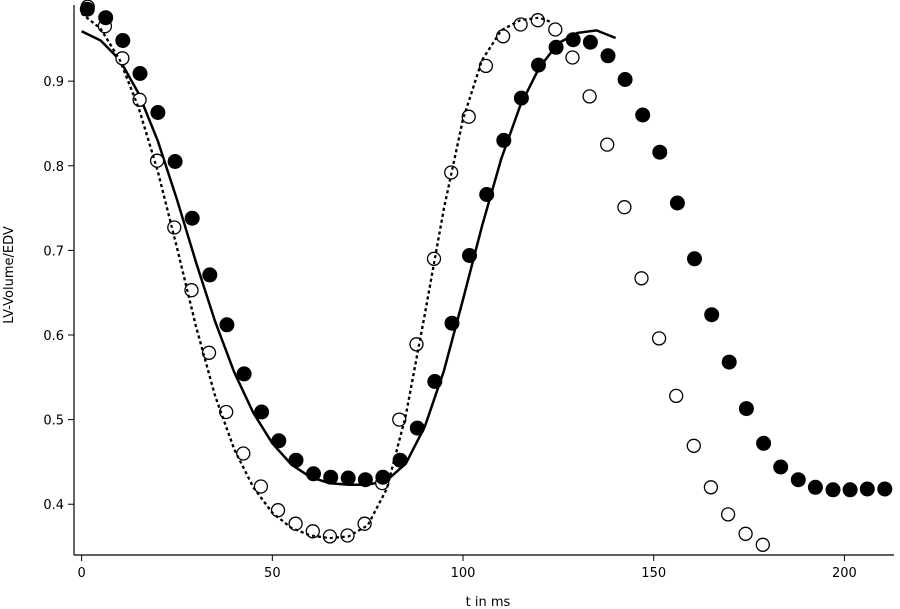  I want to click on y-tick-label: 0.4, so click(53, 505).